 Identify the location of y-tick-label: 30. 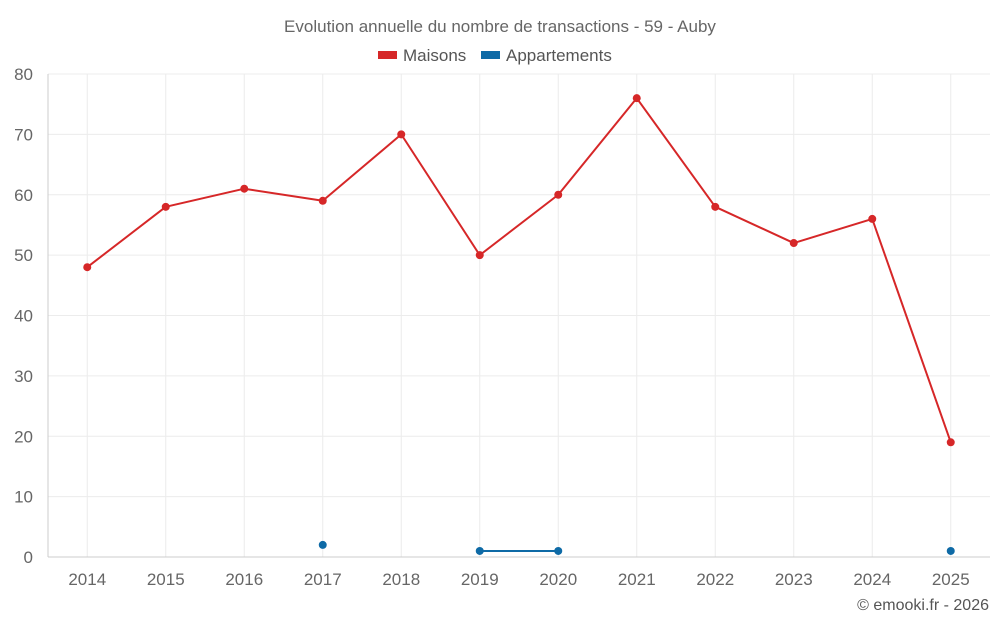
(23, 376).